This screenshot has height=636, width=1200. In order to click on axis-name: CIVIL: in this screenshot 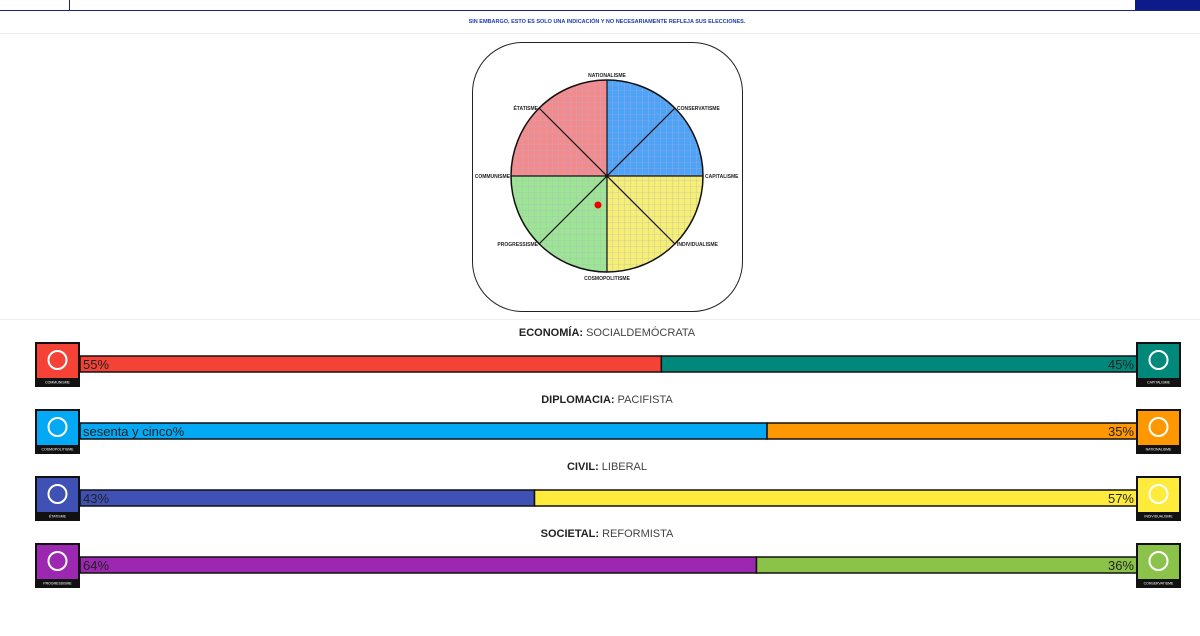, I will do `click(583, 467)`.